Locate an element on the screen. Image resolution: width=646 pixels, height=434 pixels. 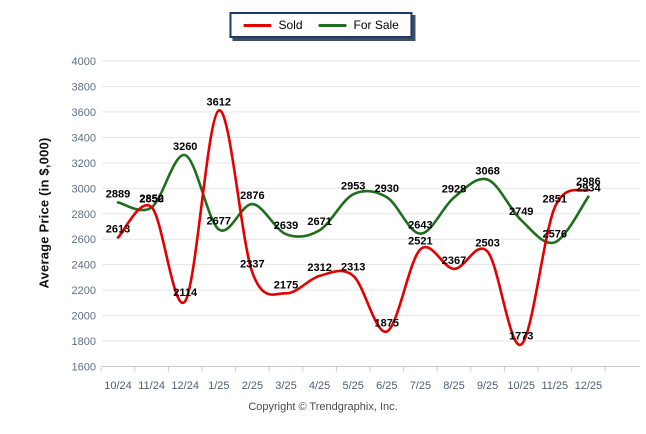
y-axis-tick-label: 3000 is located at coordinates (84, 189).